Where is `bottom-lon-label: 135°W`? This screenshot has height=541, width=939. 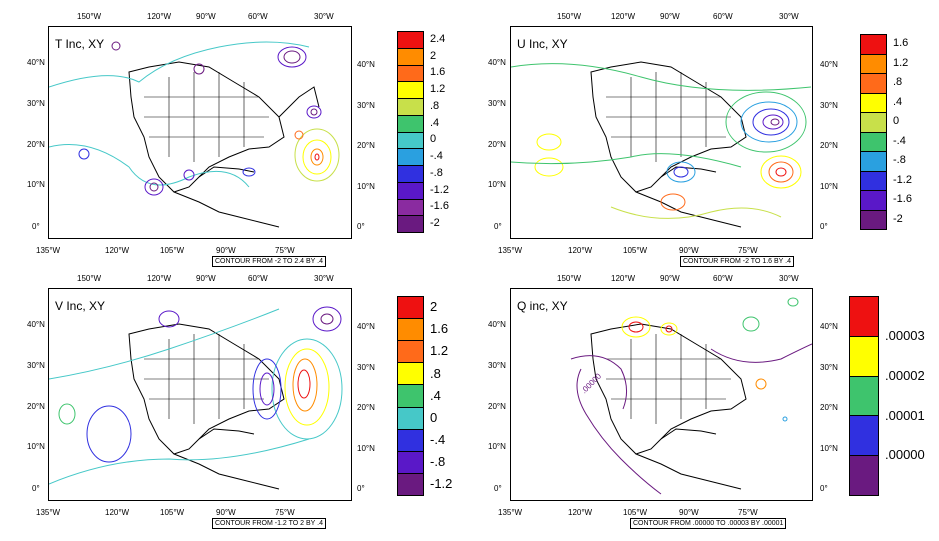
bottom-lon-label: 135°W is located at coordinates (48, 250).